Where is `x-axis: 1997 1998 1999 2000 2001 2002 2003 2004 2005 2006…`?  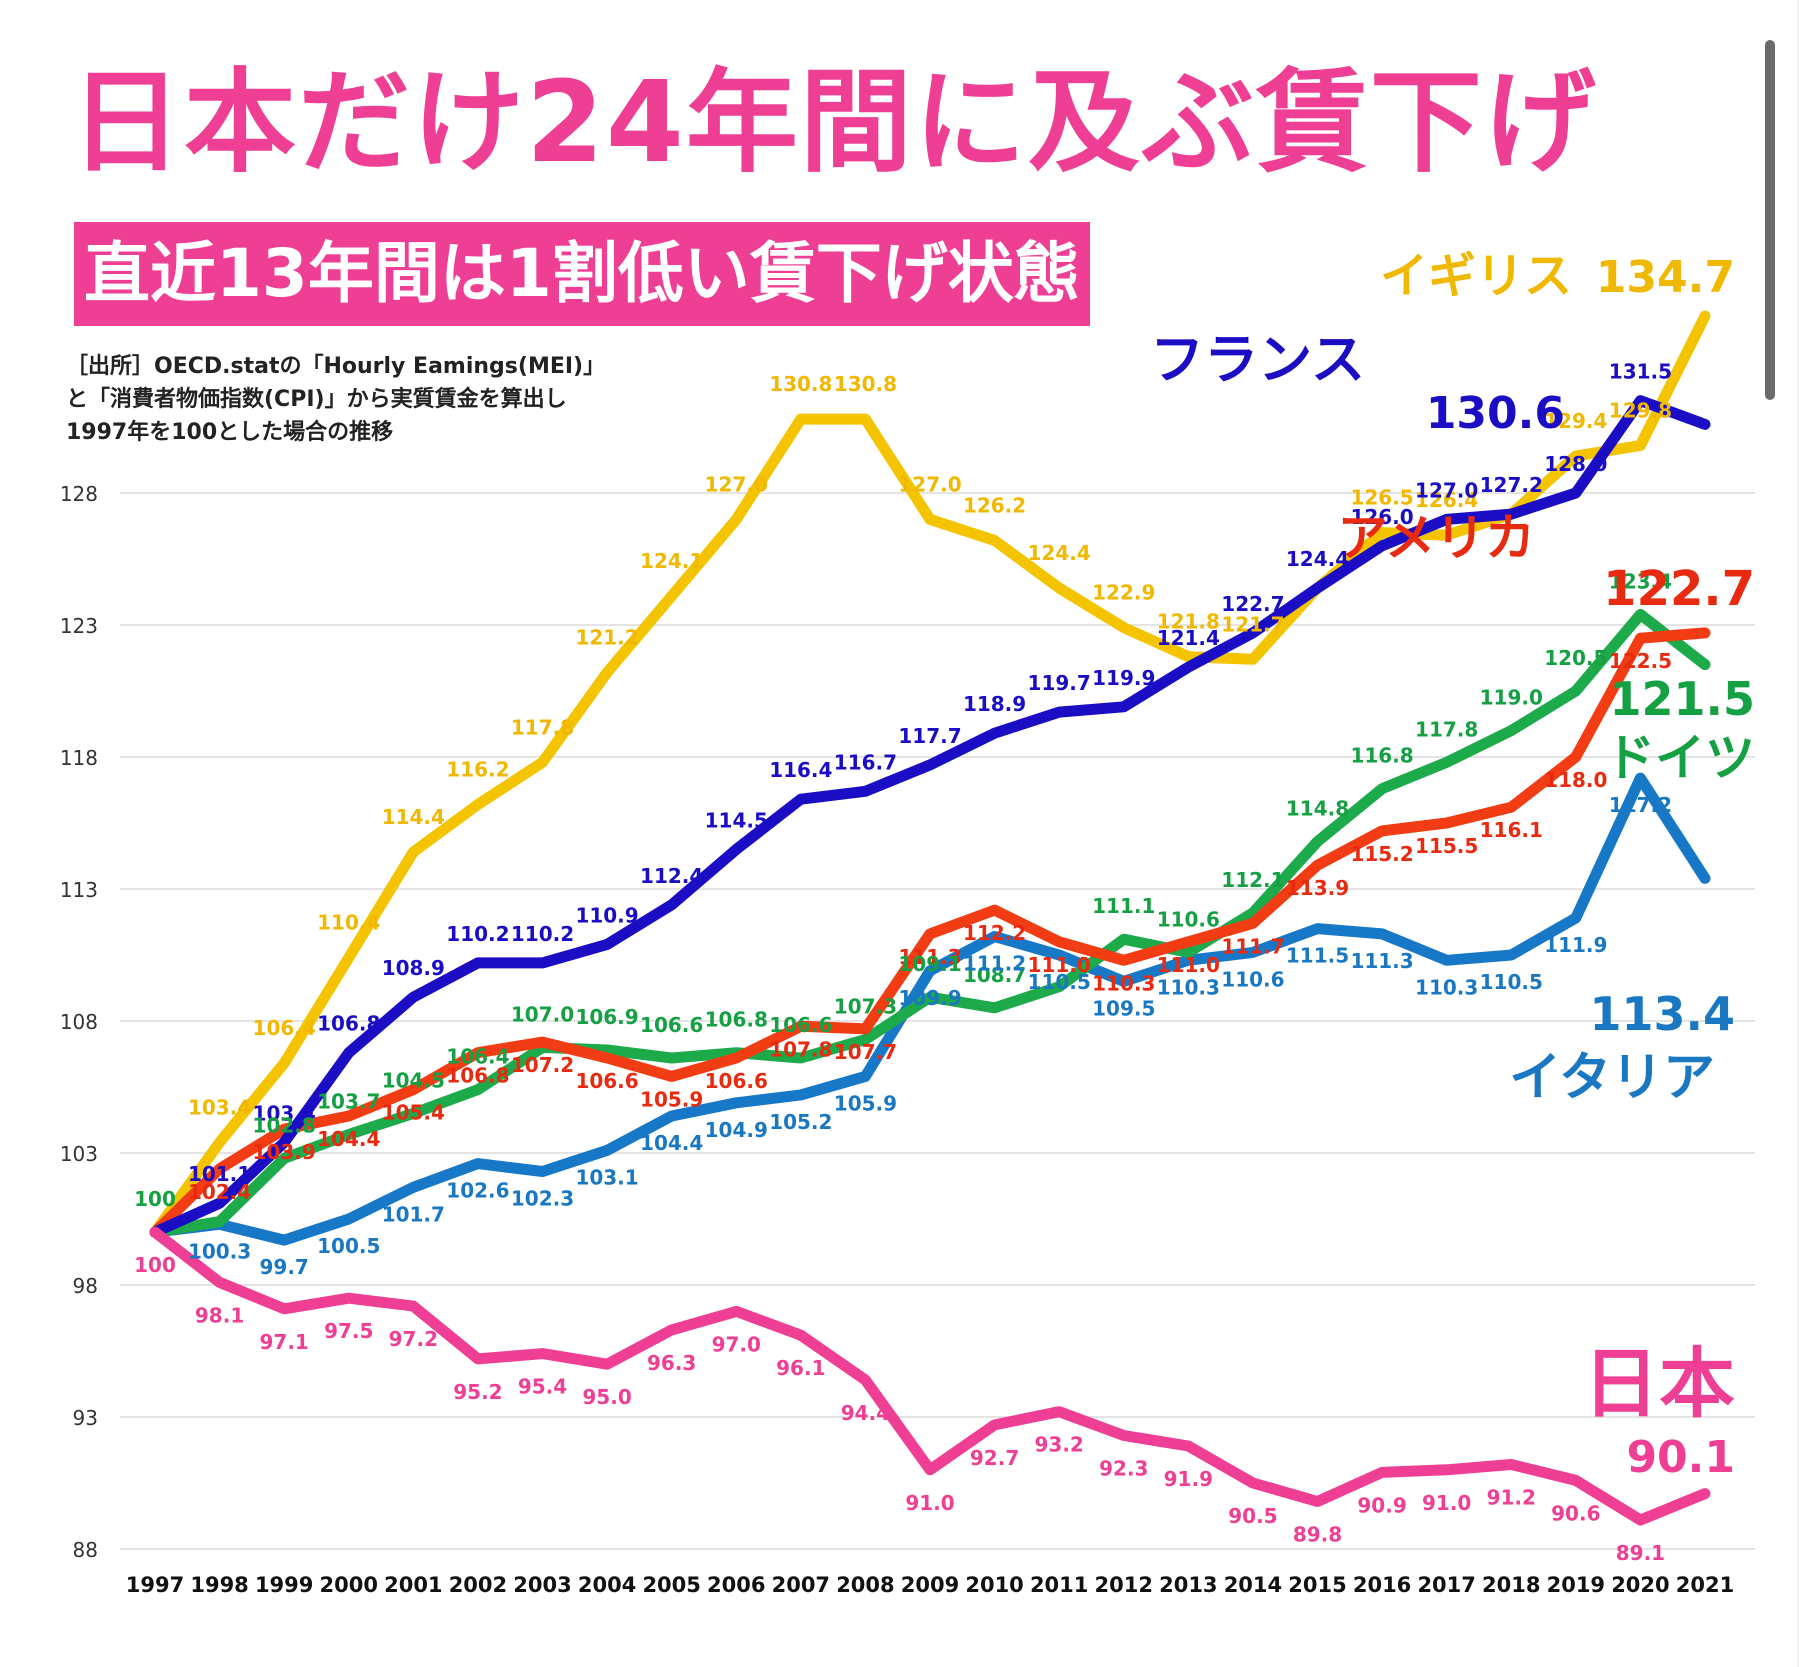 x-axis: 1997 1998 1999 2000 2001 2002 2003 2004 2005 2006… is located at coordinates (930, 1585).